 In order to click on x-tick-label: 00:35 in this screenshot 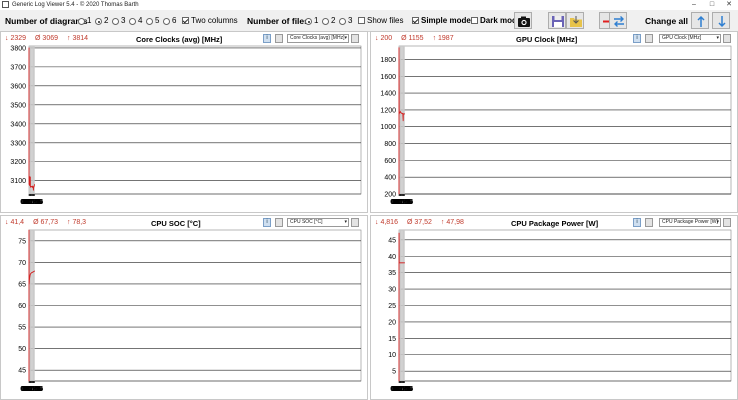, I will do `click(402, 389)`.